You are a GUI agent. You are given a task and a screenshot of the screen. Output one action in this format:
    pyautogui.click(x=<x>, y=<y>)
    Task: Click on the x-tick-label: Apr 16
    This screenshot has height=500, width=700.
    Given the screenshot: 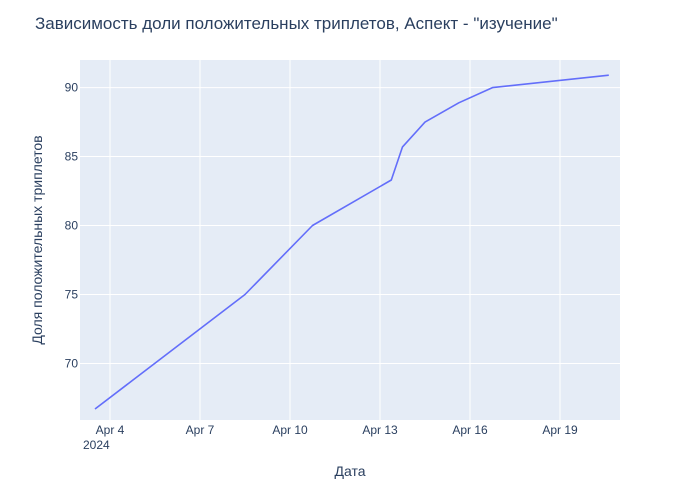 What is the action you would take?
    pyautogui.click(x=470, y=430)
    